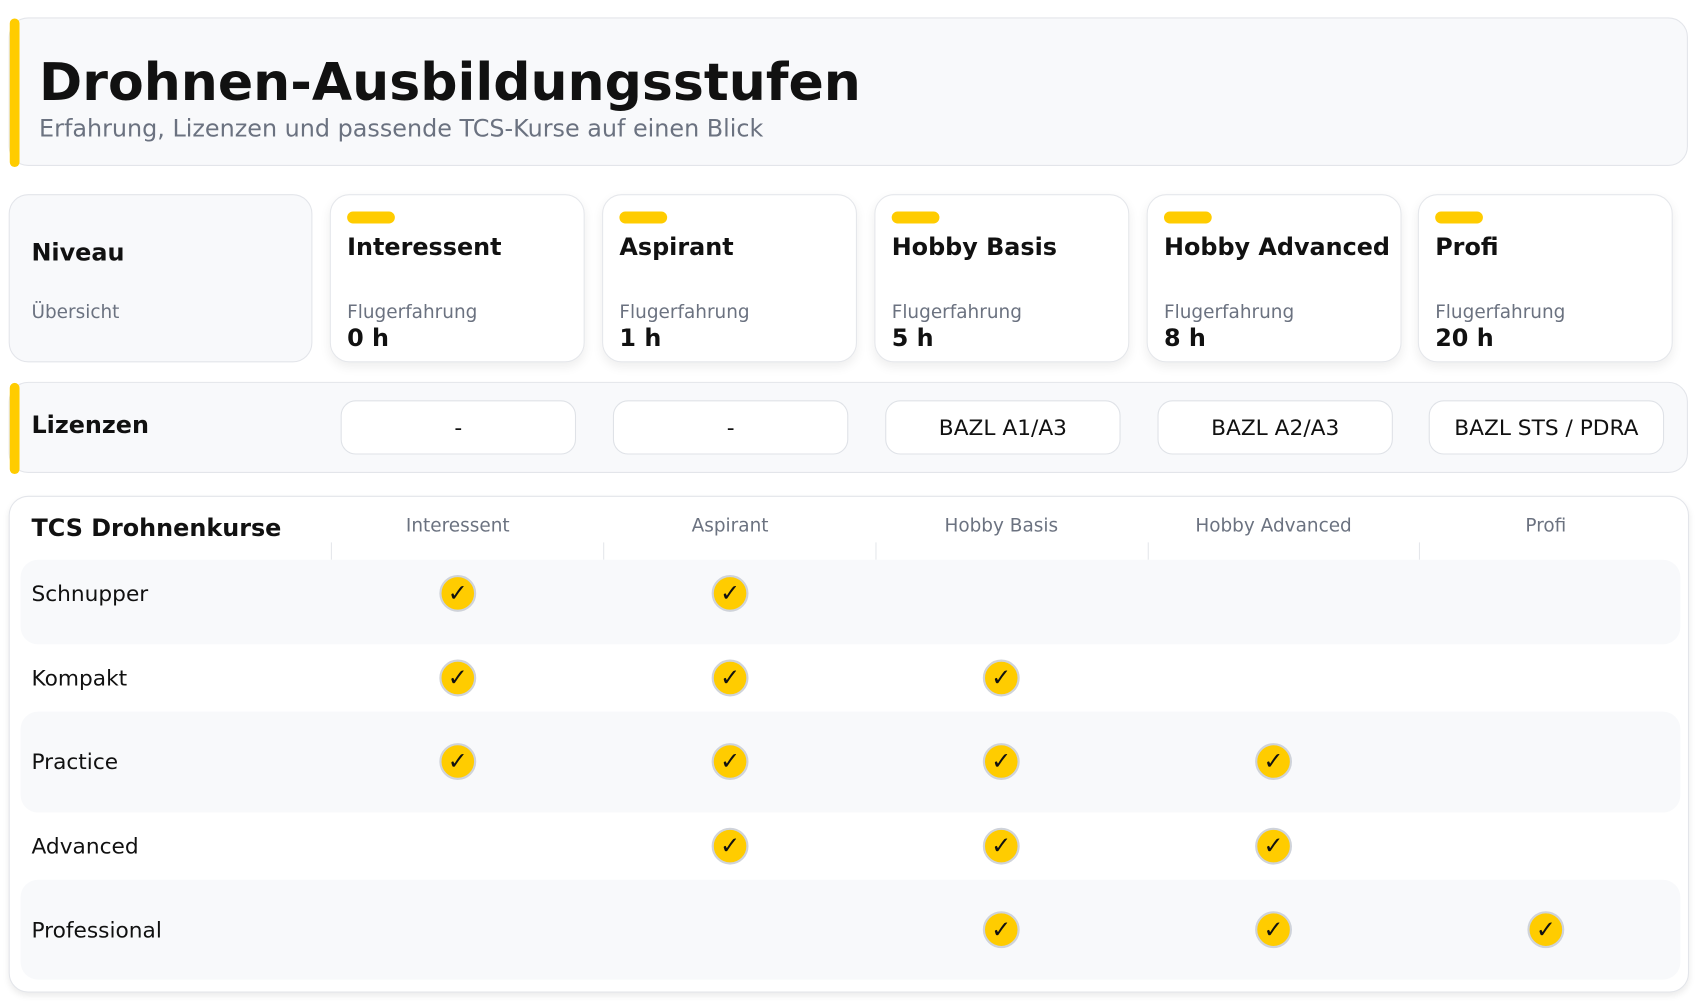 This screenshot has width=1701, height=1007. Describe the element at coordinates (1001, 526) in the screenshot. I see `column-header: Hobby Basis` at that location.